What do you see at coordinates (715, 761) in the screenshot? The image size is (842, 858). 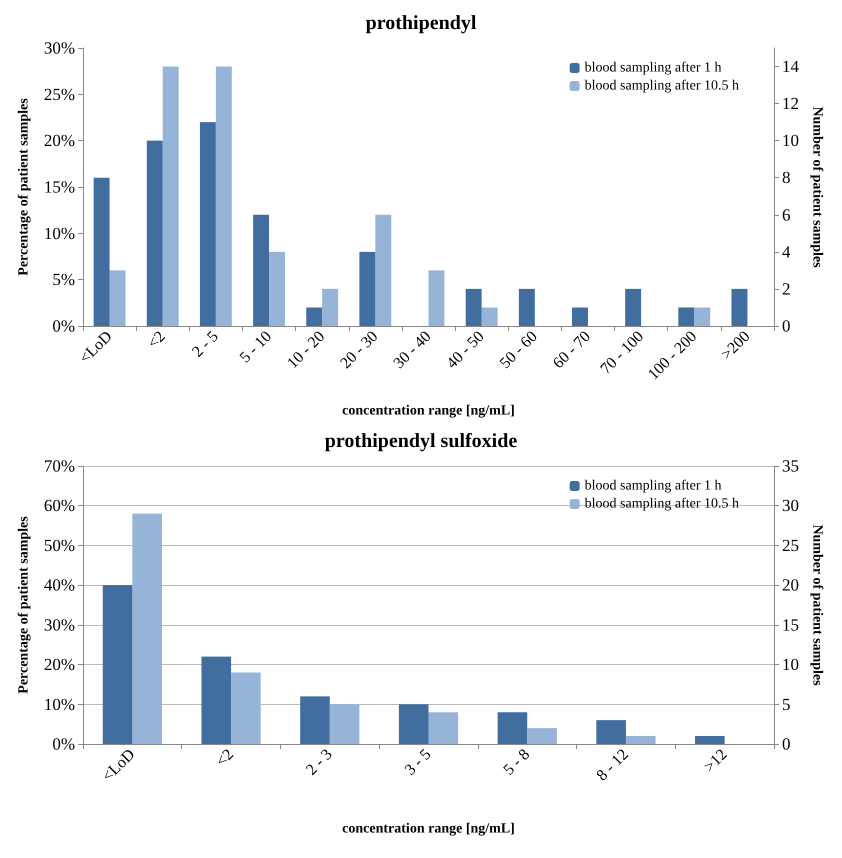 I see `x-tick-label: >12` at bounding box center [715, 761].